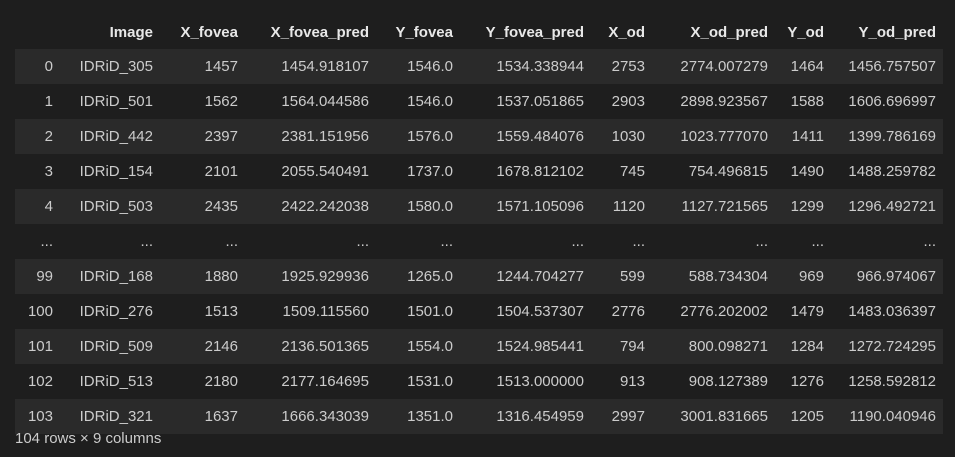 The height and width of the screenshot is (457, 955). I want to click on table-cell: 1351.0, so click(430, 416).